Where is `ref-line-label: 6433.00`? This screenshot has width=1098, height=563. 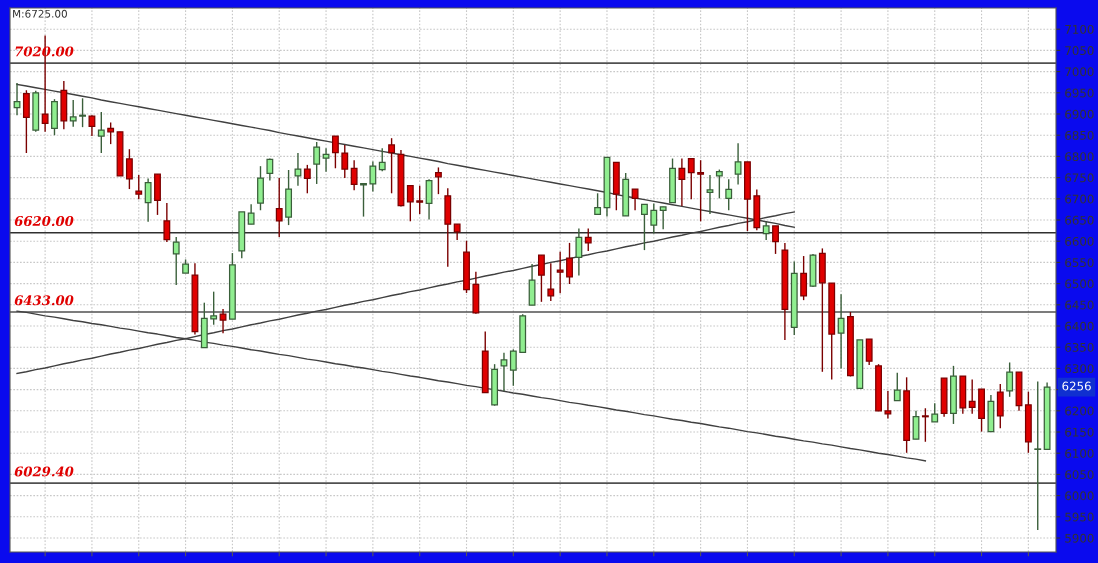 ref-line-label: 6433.00 is located at coordinates (44, 300).